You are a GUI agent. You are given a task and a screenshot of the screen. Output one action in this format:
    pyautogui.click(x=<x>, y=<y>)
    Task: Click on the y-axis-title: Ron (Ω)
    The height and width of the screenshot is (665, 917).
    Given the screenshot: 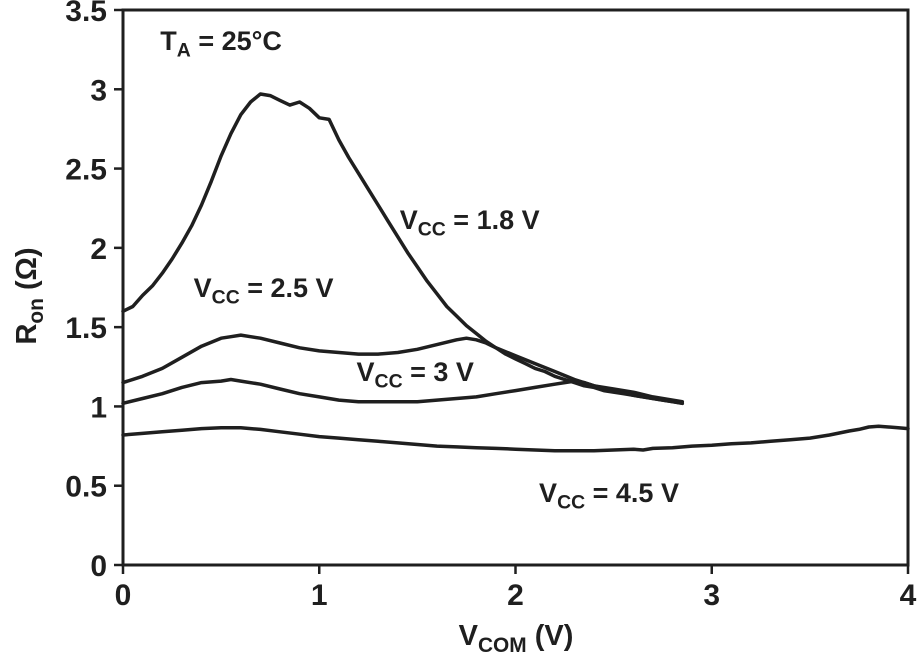 What is the action you would take?
    pyautogui.click(x=30, y=295)
    